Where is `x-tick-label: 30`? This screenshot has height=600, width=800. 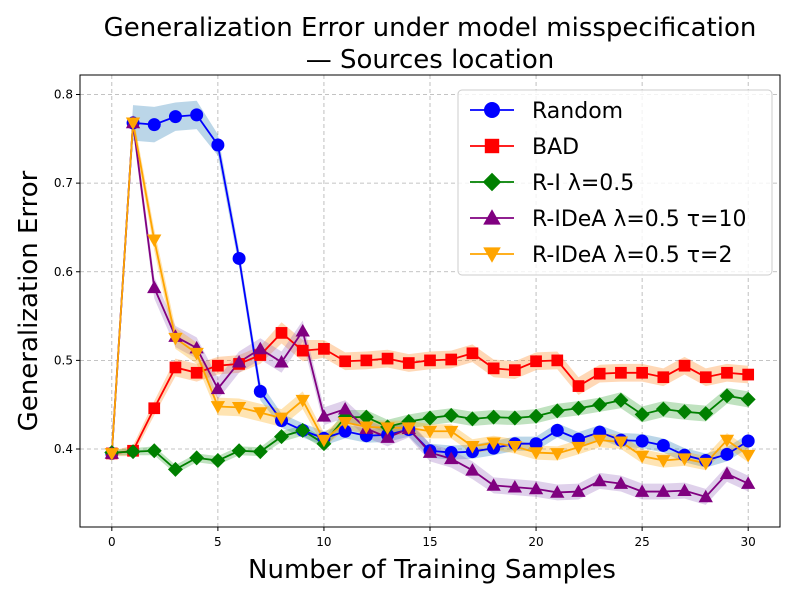 x-tick-label: 30 is located at coordinates (748, 542).